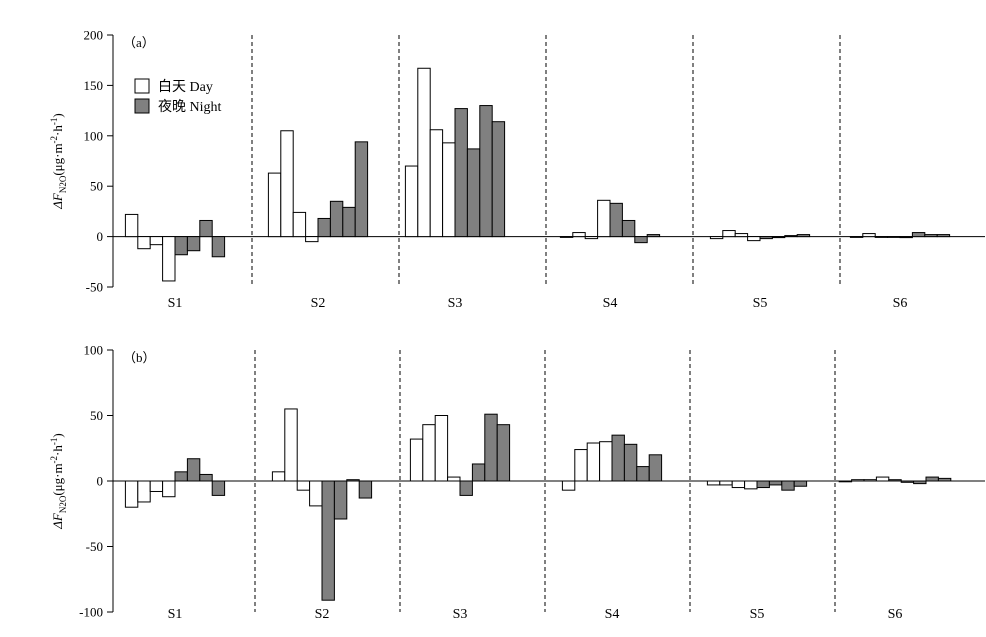 Image resolution: width=986 pixels, height=637 pixels. I want to click on legend-night-label: 夜晚 Night, so click(189, 107).